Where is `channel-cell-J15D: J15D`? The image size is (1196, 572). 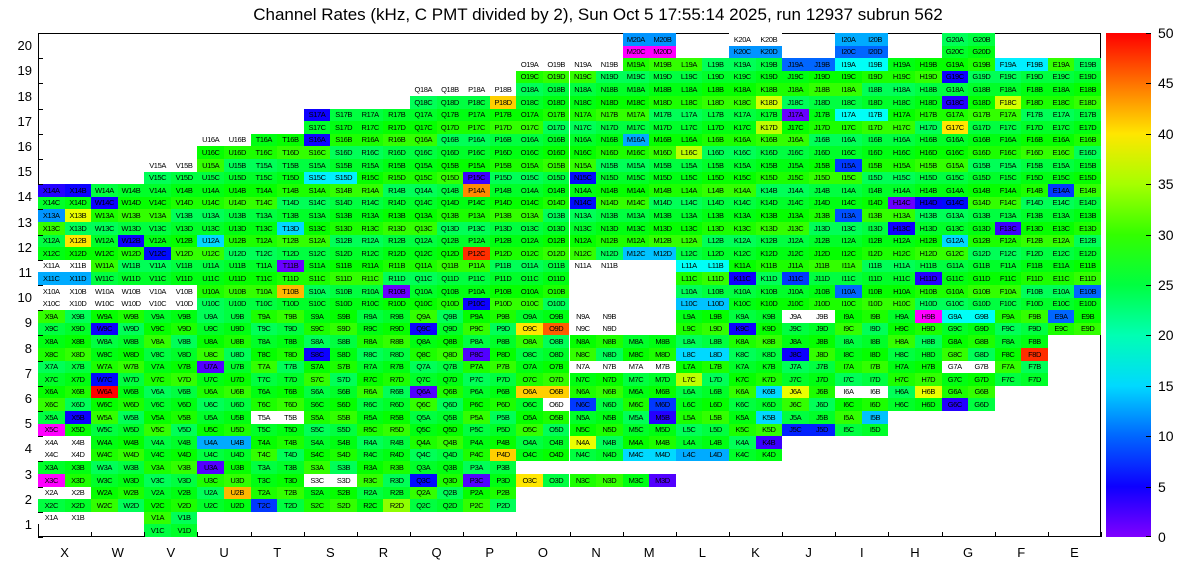
channel-cell-J15D: J15D is located at coordinates (822, 178).